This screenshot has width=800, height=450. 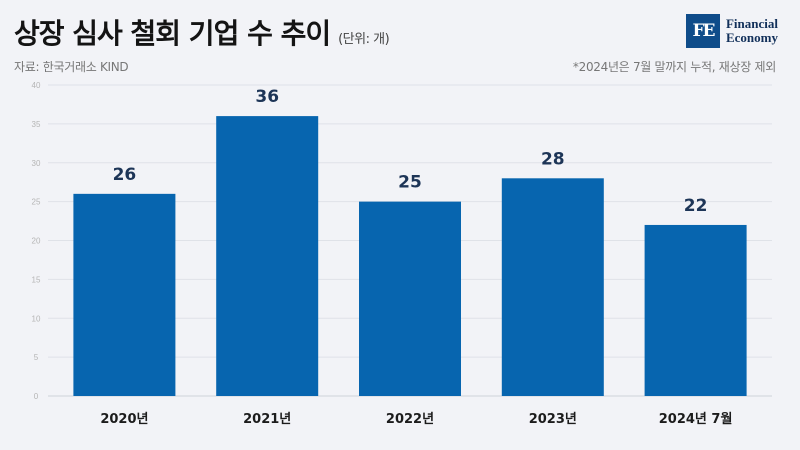 What do you see at coordinates (410, 419) in the screenshot?
I see `x-tick-label: 2022년` at bounding box center [410, 419].